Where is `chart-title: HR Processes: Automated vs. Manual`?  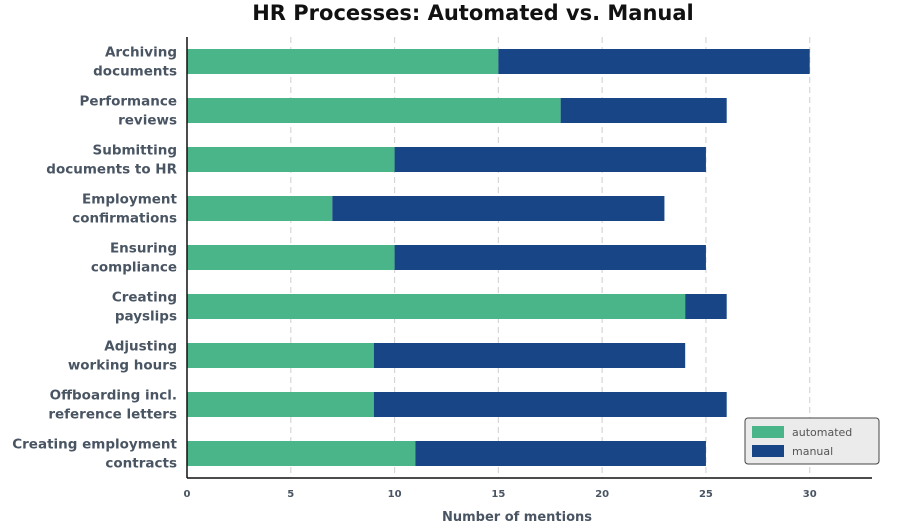
chart-title: HR Processes: Automated vs. Manual is located at coordinates (473, 13).